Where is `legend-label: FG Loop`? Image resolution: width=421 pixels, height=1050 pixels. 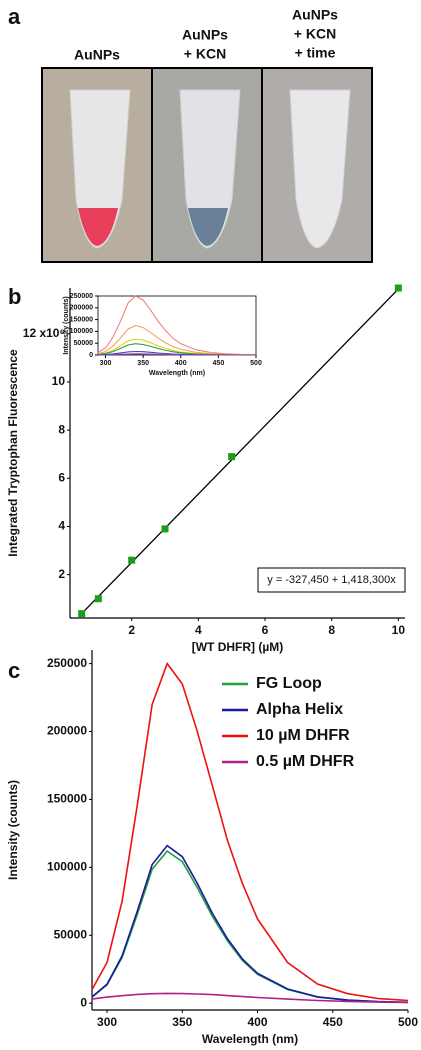 legend-label: FG Loop is located at coordinates (289, 683).